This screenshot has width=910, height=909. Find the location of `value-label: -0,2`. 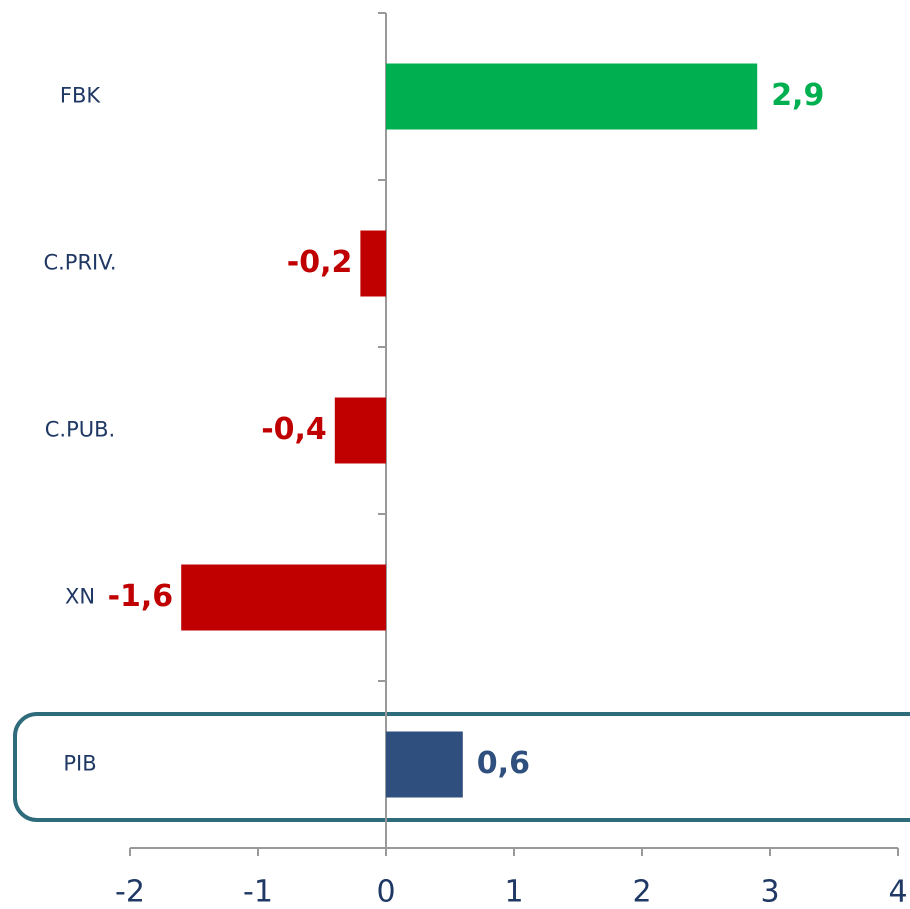

value-label: -0,2 is located at coordinates (320, 262).